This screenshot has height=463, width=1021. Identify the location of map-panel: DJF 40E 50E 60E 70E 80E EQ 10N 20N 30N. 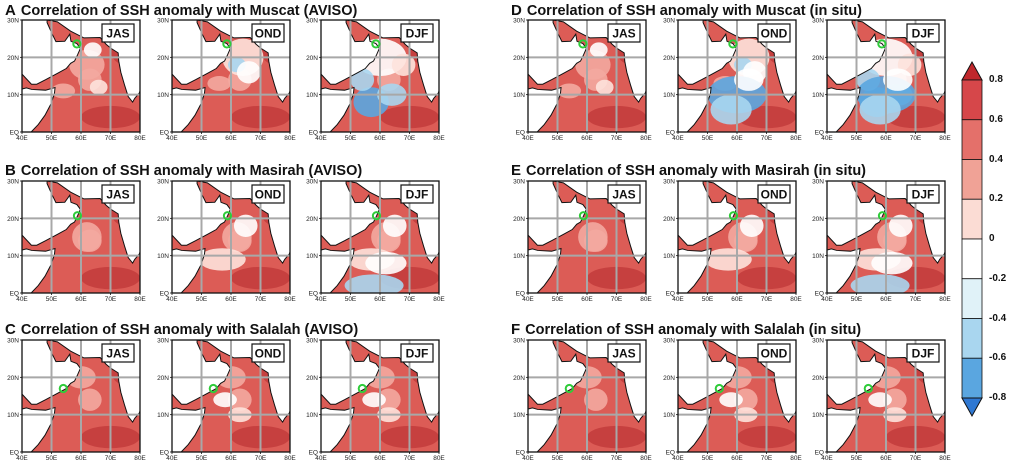
(881, 241).